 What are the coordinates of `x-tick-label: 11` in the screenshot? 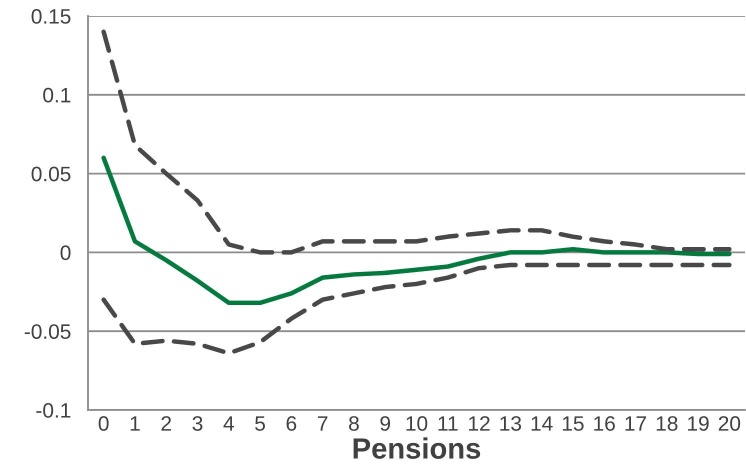 It's located at (448, 423).